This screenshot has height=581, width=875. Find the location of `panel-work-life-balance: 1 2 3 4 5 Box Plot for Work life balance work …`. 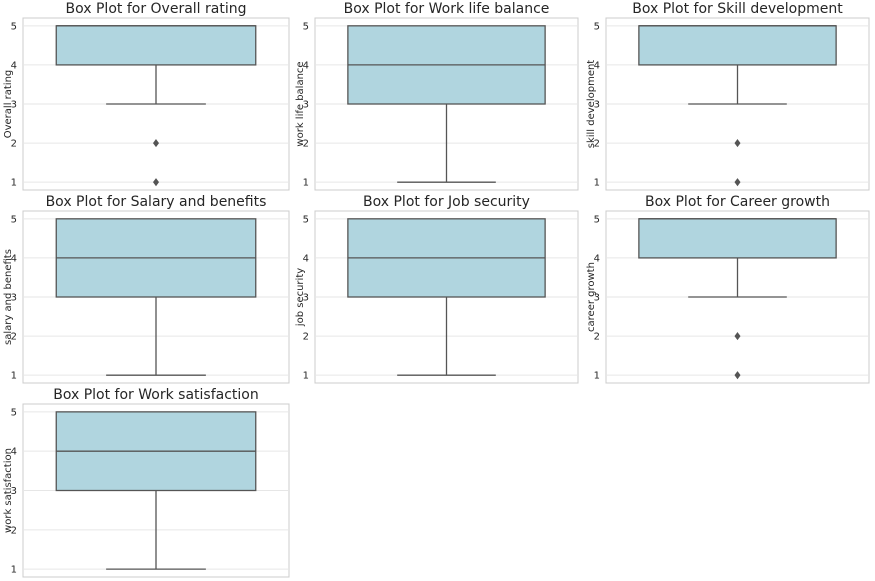

panel-work-life-balance: 1 2 3 4 5 Box Plot for Work life balance work … is located at coordinates (437, 96).